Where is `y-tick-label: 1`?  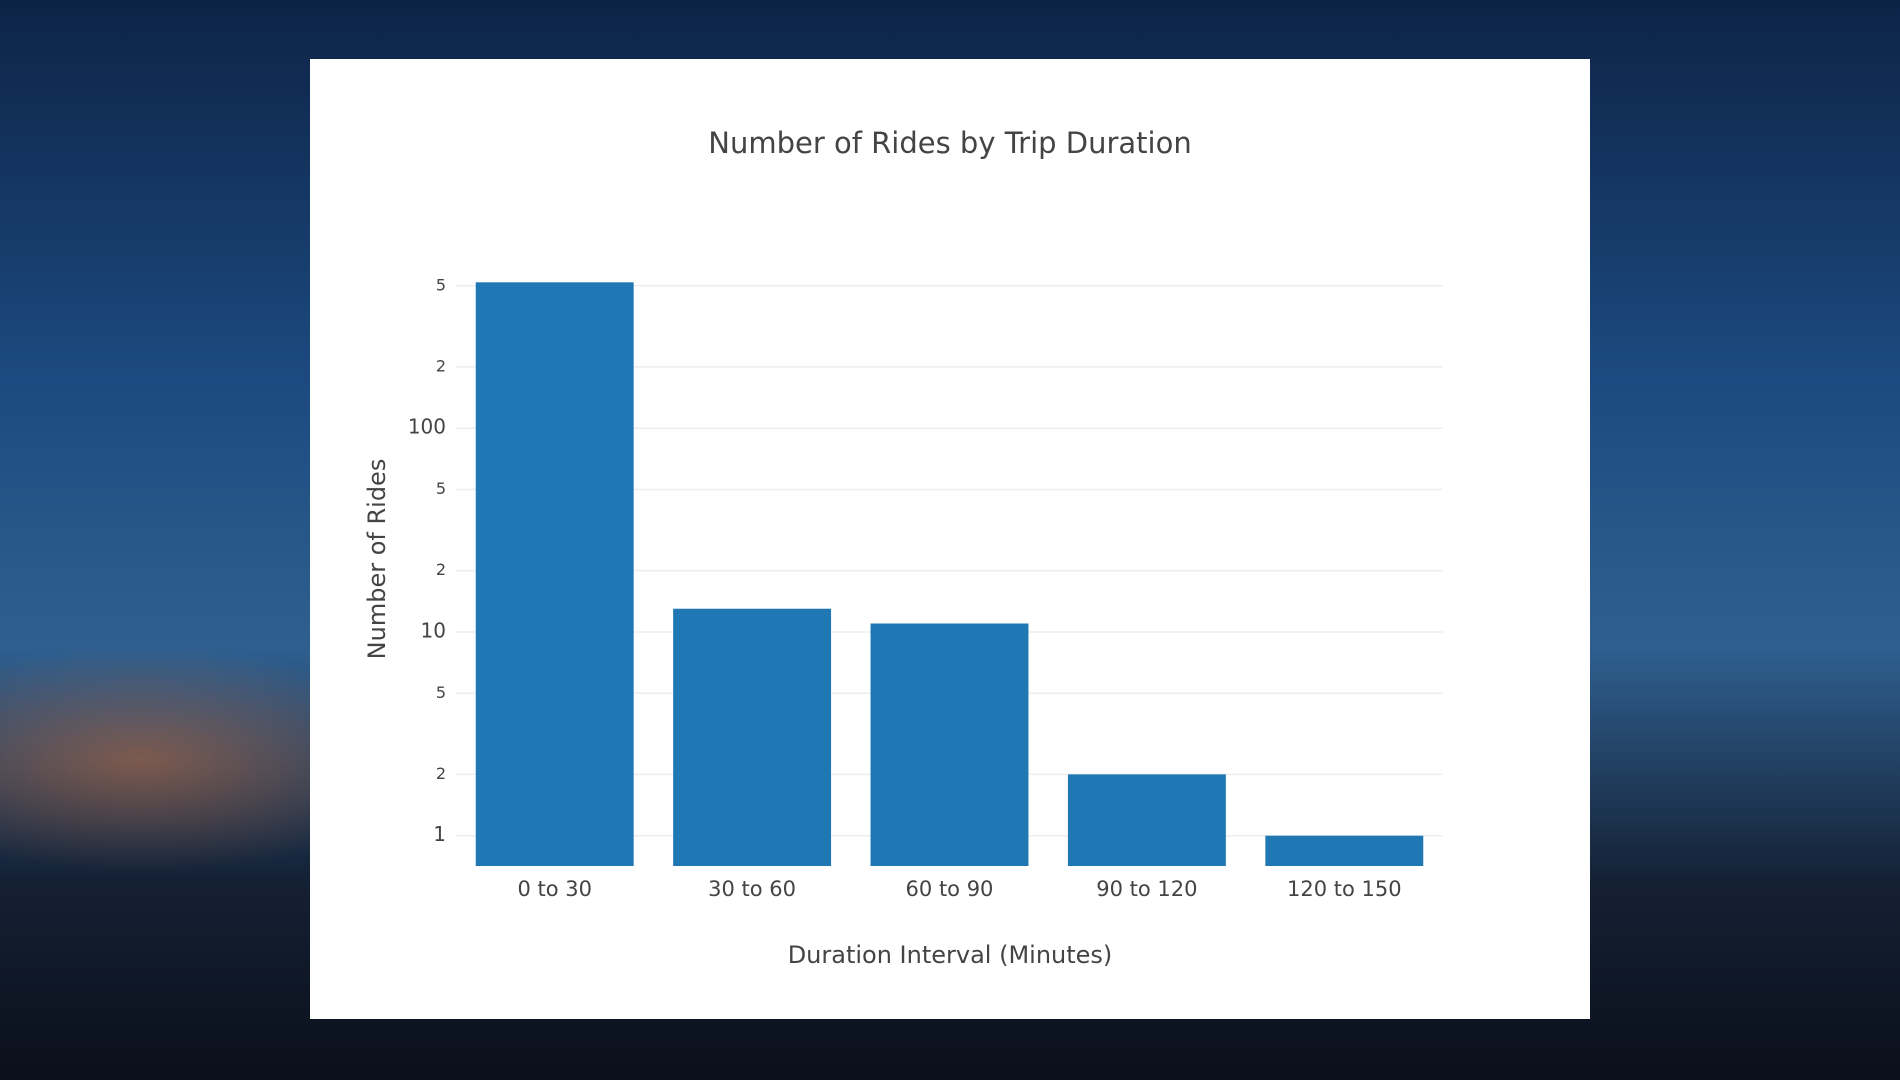 y-tick-label: 1 is located at coordinates (439, 834).